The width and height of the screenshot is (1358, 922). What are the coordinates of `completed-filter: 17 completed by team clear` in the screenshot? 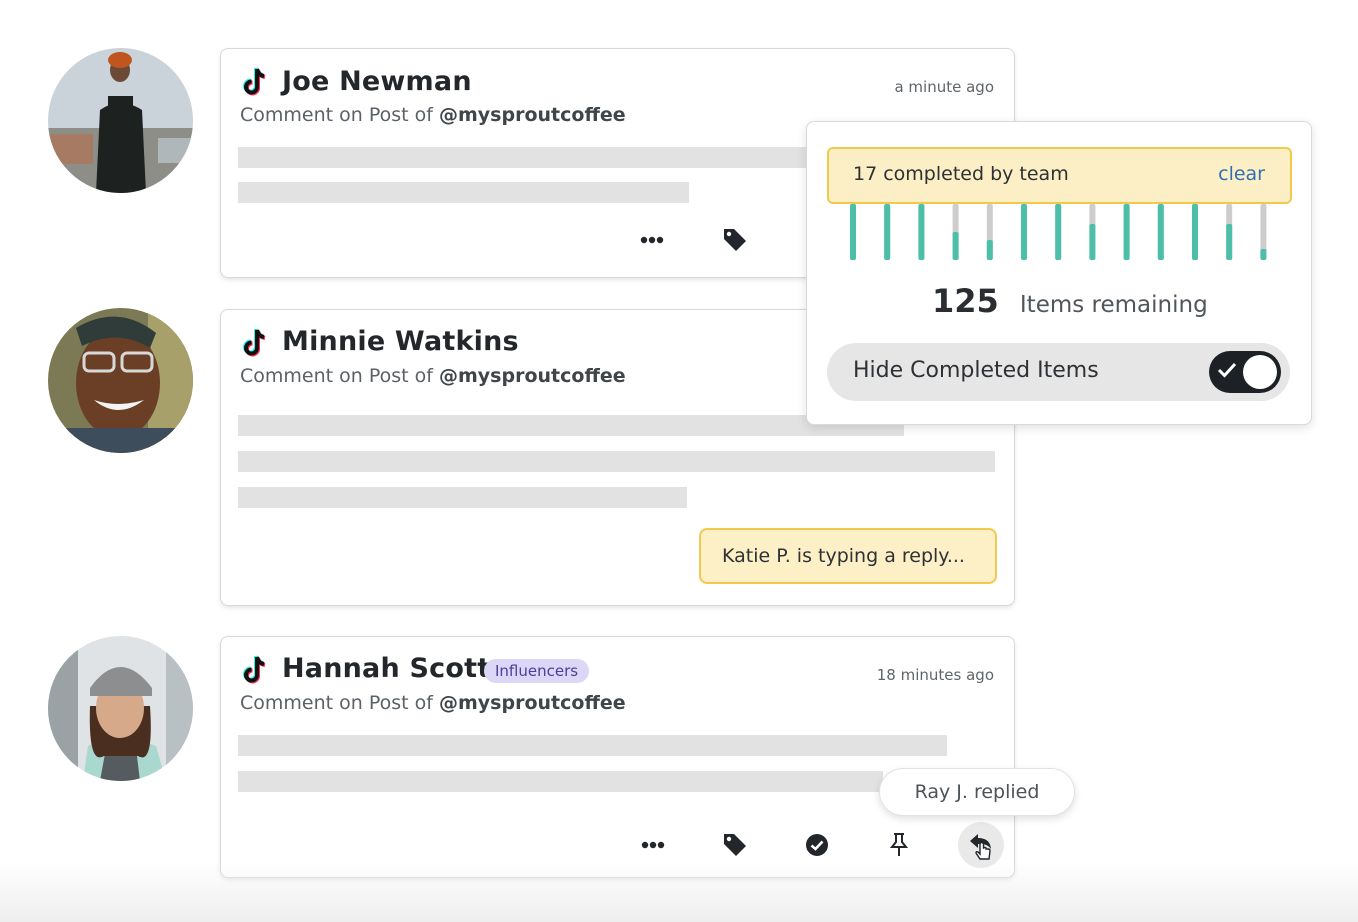 It's located at (1059, 175).